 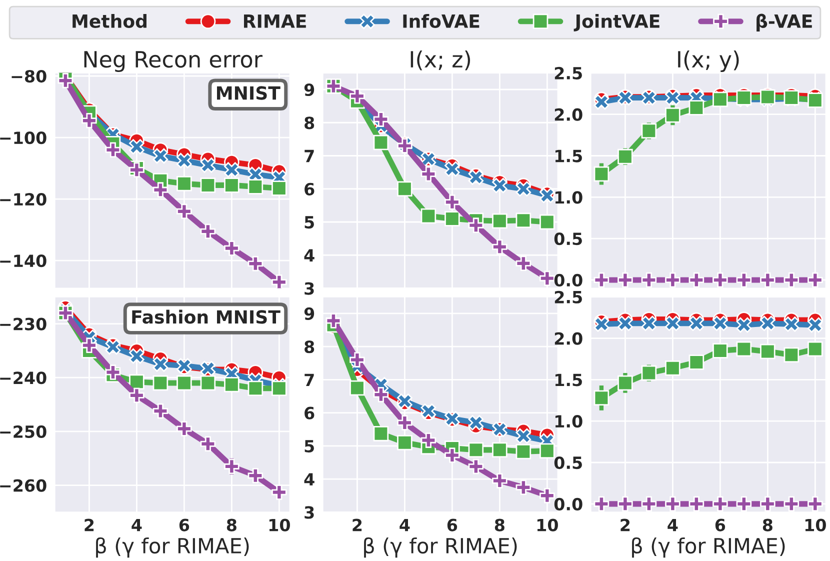 I want to click on x-axis-title: β (γ for RIMAE), so click(x=440, y=547).